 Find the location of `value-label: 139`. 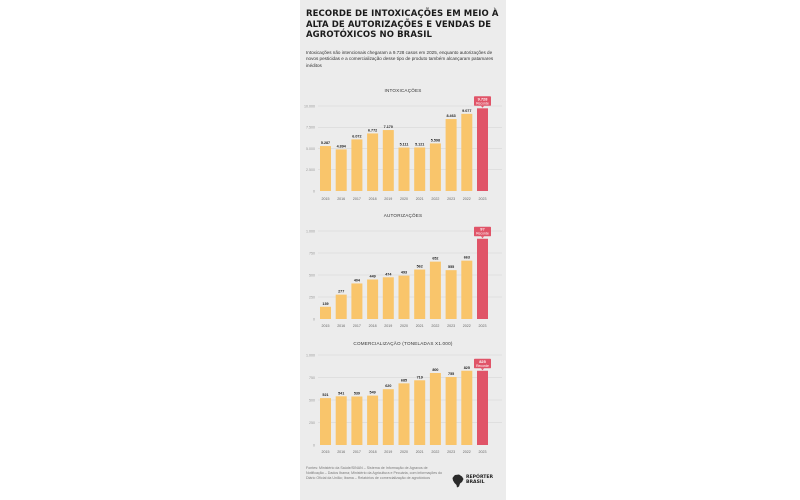

value-label: 139 is located at coordinates (325, 304).